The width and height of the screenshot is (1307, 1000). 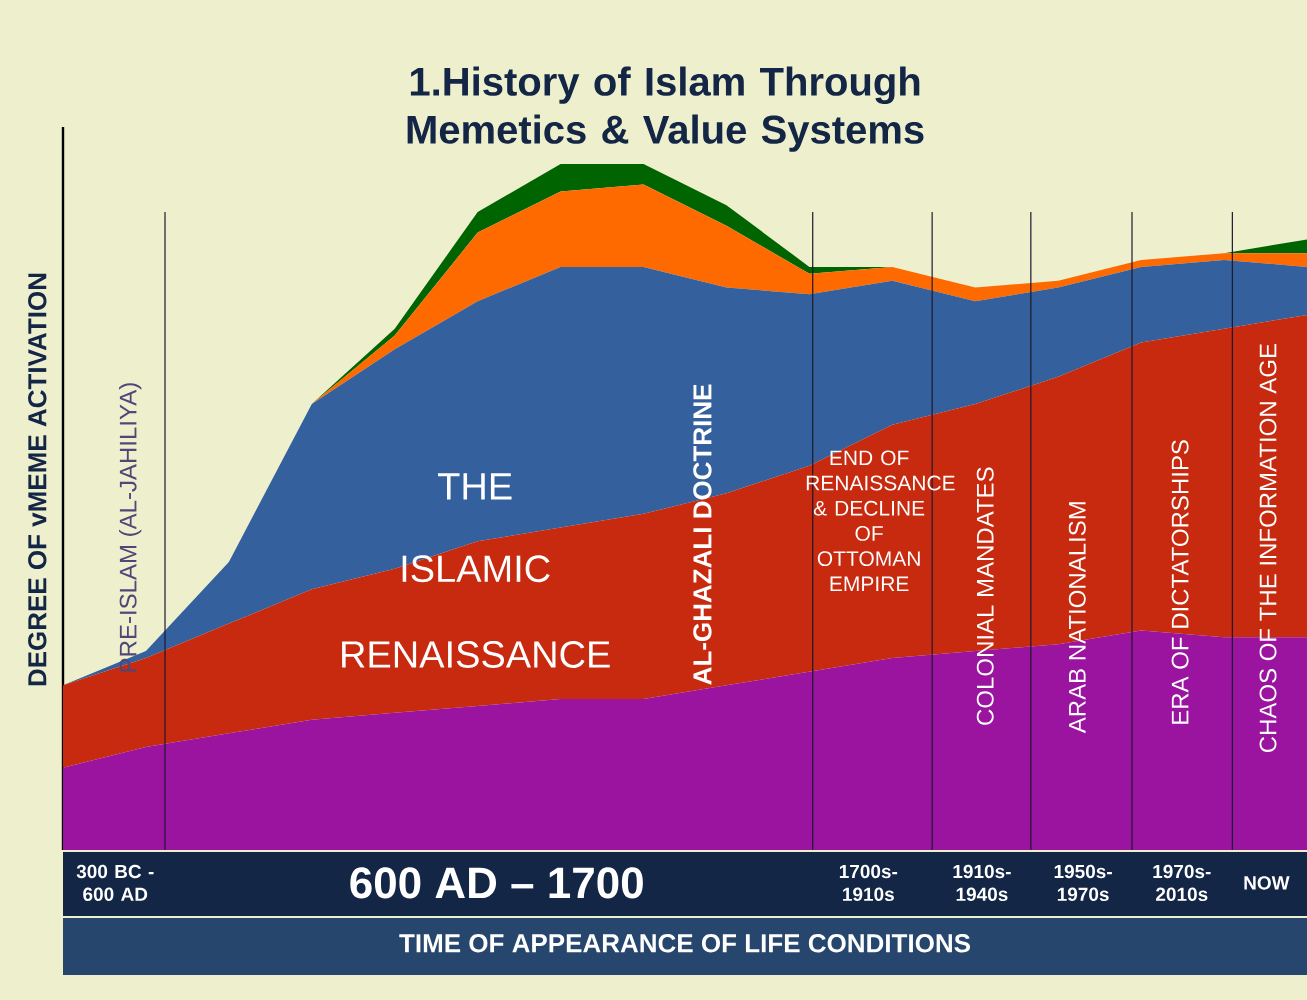 What do you see at coordinates (982, 883) in the screenshot?
I see `text: 1910s-1940s` at bounding box center [982, 883].